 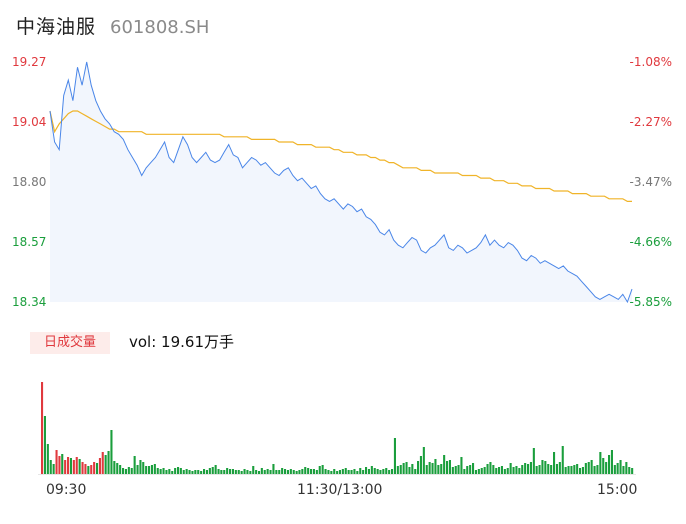 What do you see at coordinates (650, 122) in the screenshot?
I see `y-right-tick: -2.27%` at bounding box center [650, 122].